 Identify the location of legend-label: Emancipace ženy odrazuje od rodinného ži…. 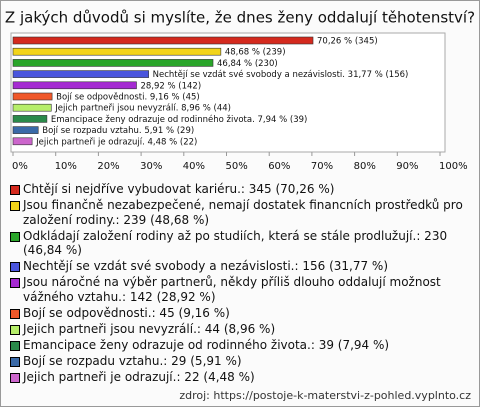
(206, 344).